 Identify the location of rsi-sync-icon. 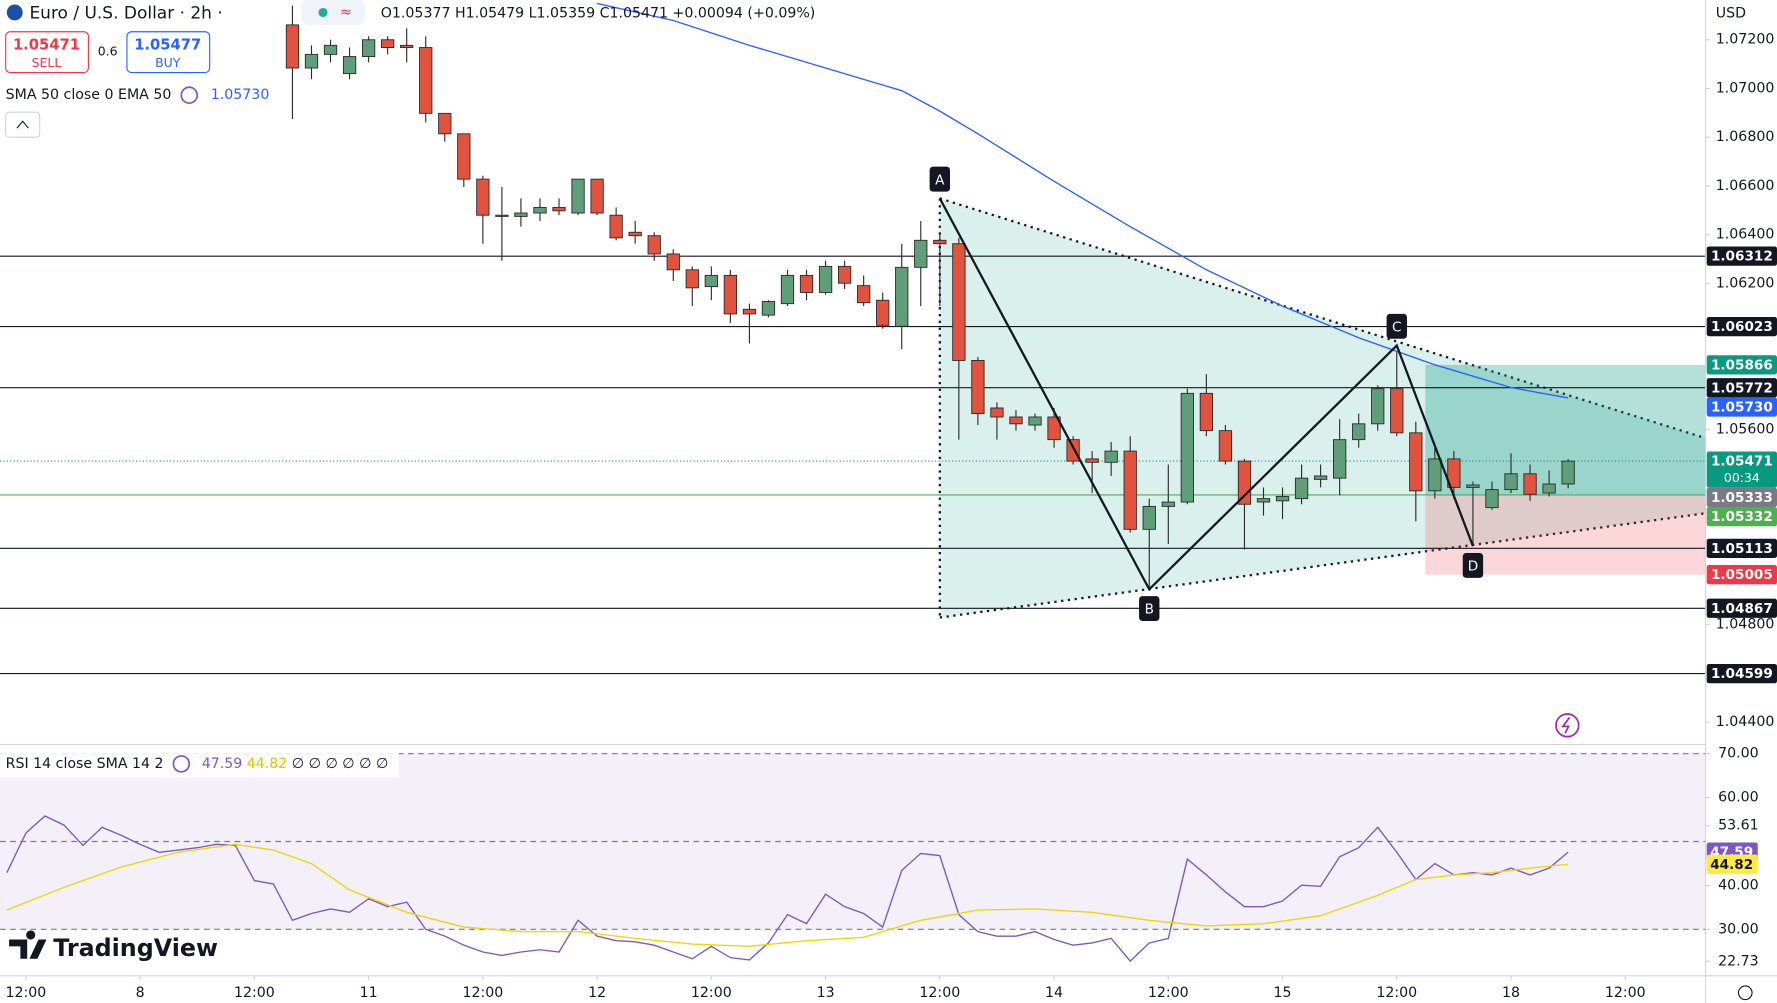
(181, 764).